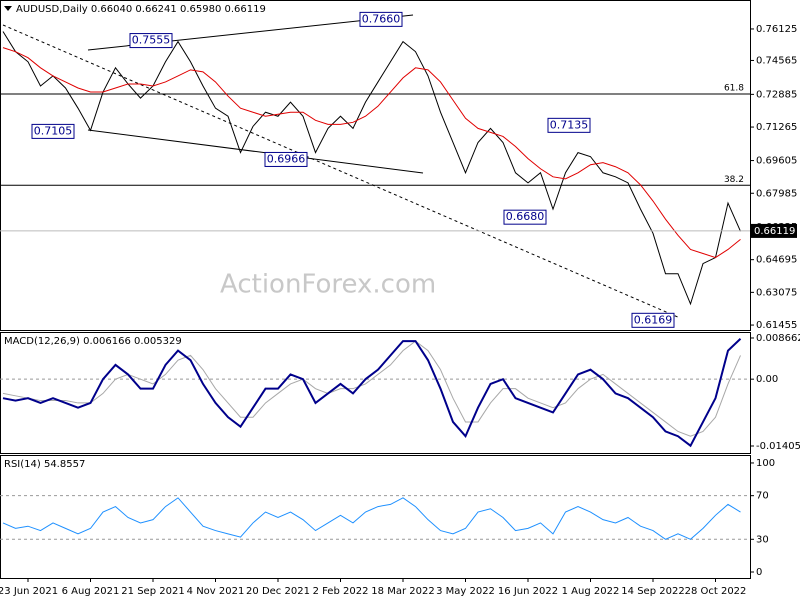  Describe the element at coordinates (652, 591) in the screenshot. I see `x-tick-label: 14 Sep 2022` at that location.